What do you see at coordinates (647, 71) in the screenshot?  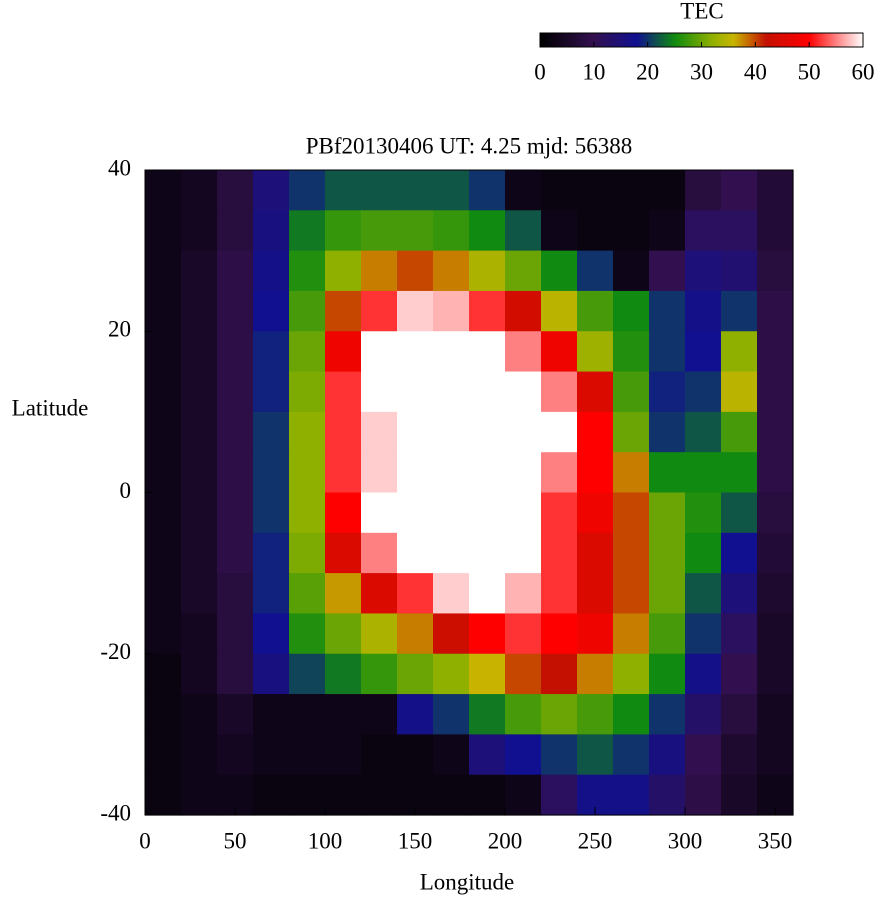 I see `colorbar-tick-label: 20` at bounding box center [647, 71].